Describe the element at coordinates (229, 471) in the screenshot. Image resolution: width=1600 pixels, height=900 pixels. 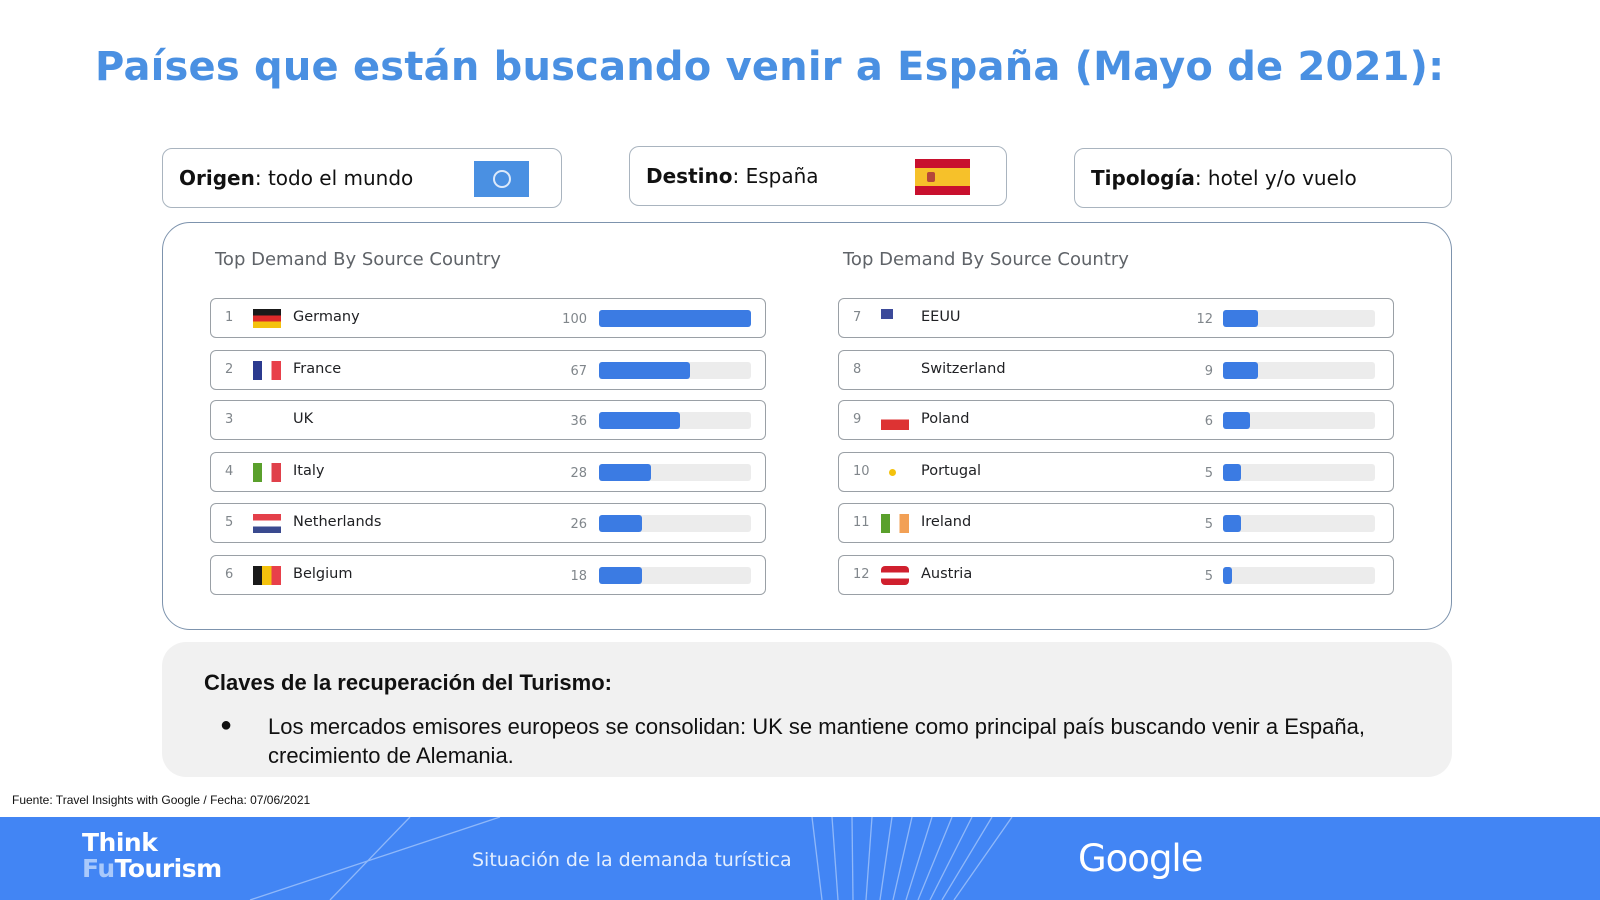
I see `rank-number: 4` at that location.